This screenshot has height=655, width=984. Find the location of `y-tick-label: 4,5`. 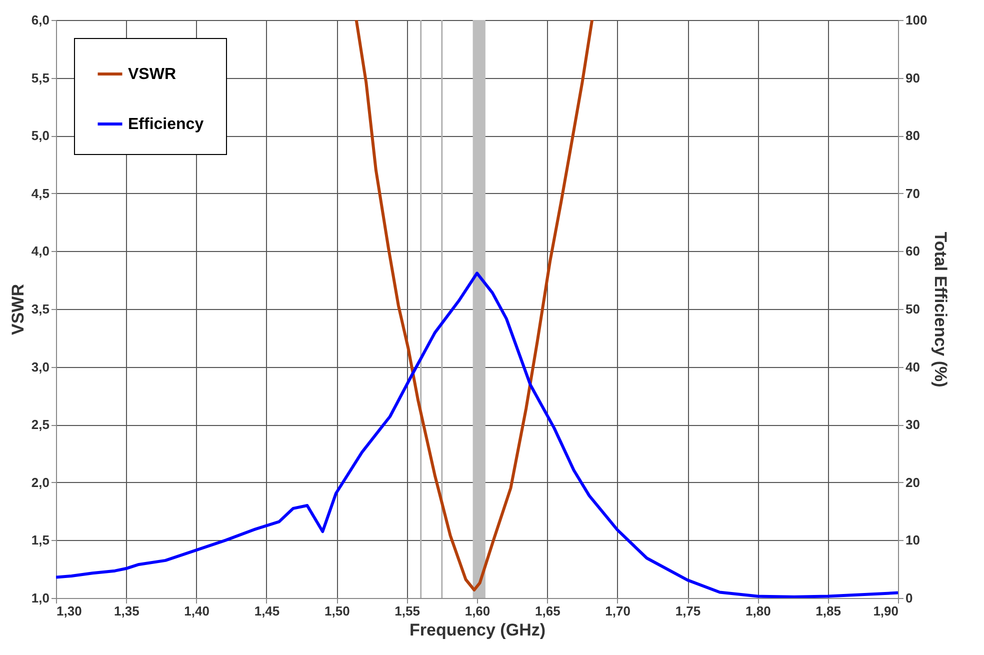

y-tick-label: 4,5 is located at coordinates (40, 193).